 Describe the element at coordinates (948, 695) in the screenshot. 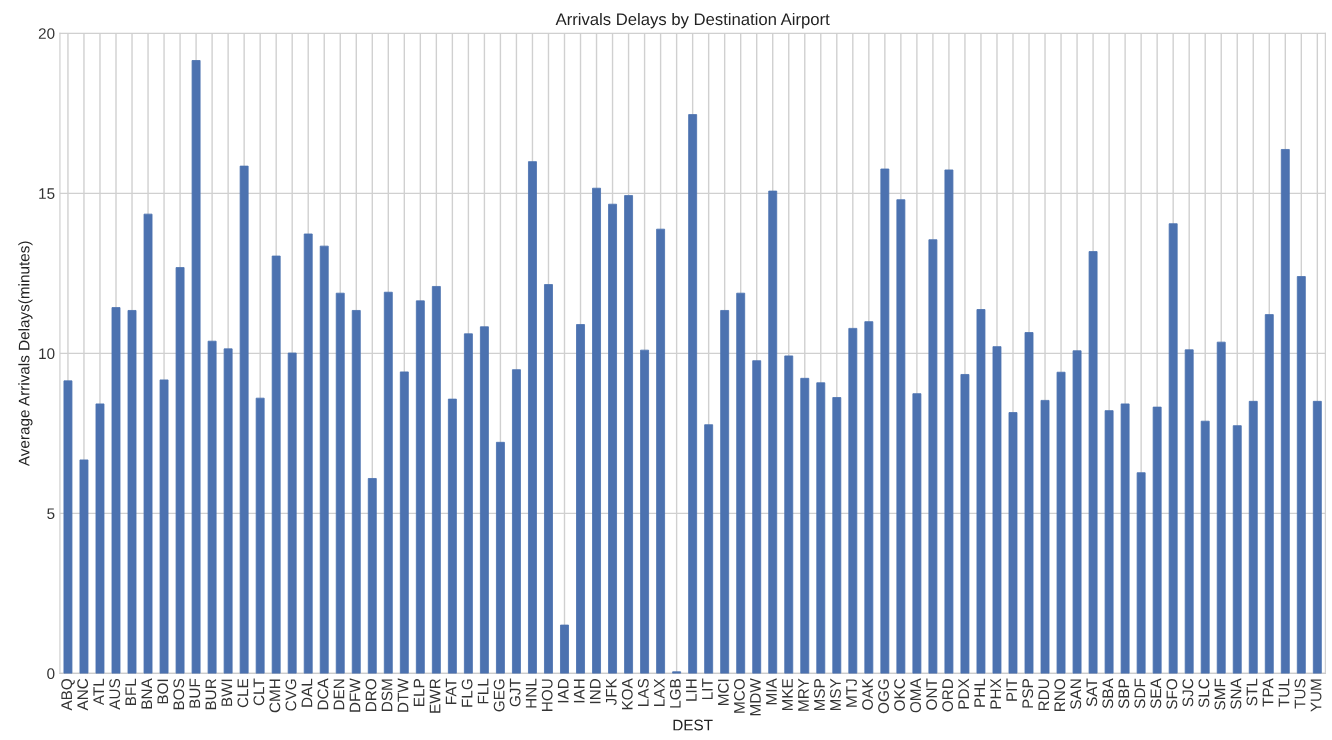

I see `x-tick-label: ORD` at that location.